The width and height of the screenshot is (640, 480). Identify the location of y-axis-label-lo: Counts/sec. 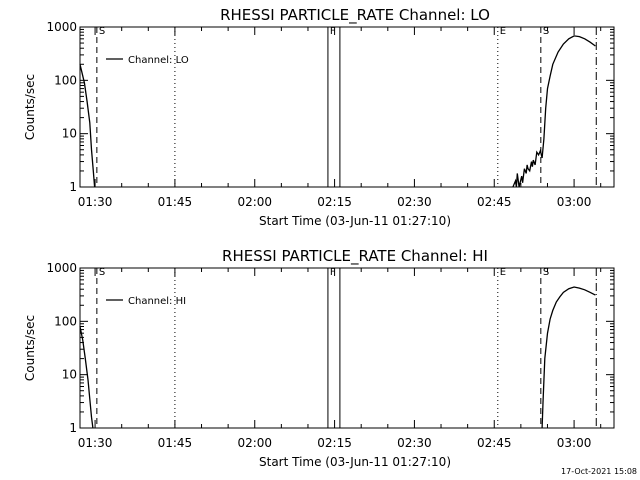
(30, 107).